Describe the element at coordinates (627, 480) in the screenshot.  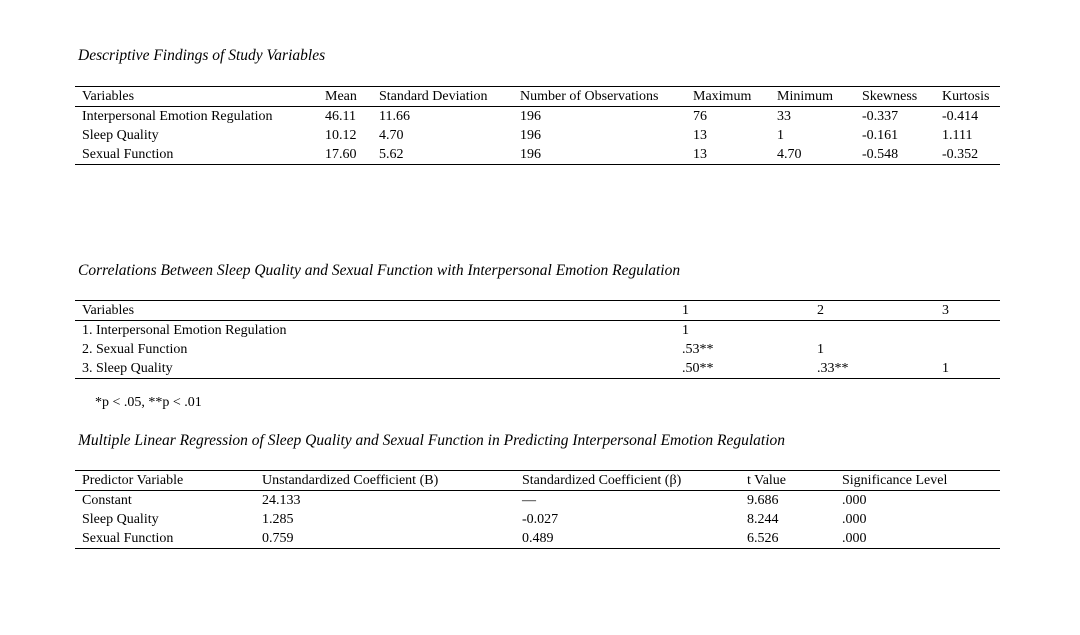
I see `column-header: Standardized Coefficient (β)` at that location.